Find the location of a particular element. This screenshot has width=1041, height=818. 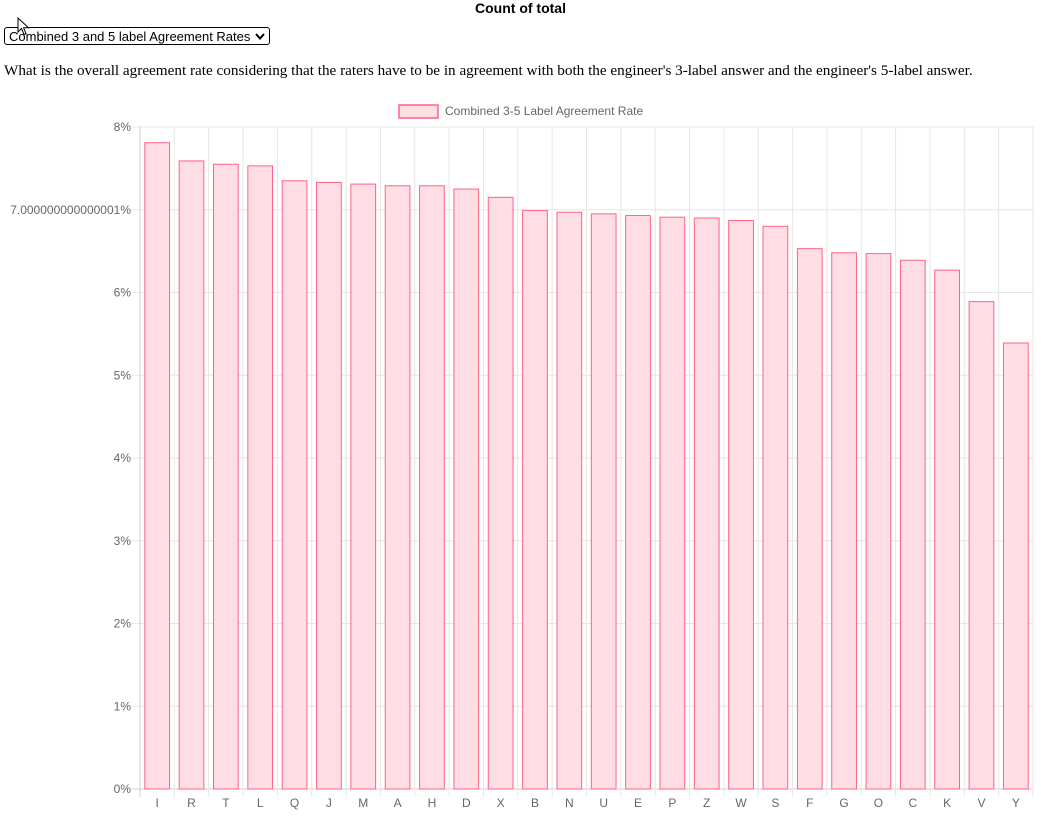

chart-type-select-value: Combined 3 and 5 label Agreement Rates is located at coordinates (130, 36).